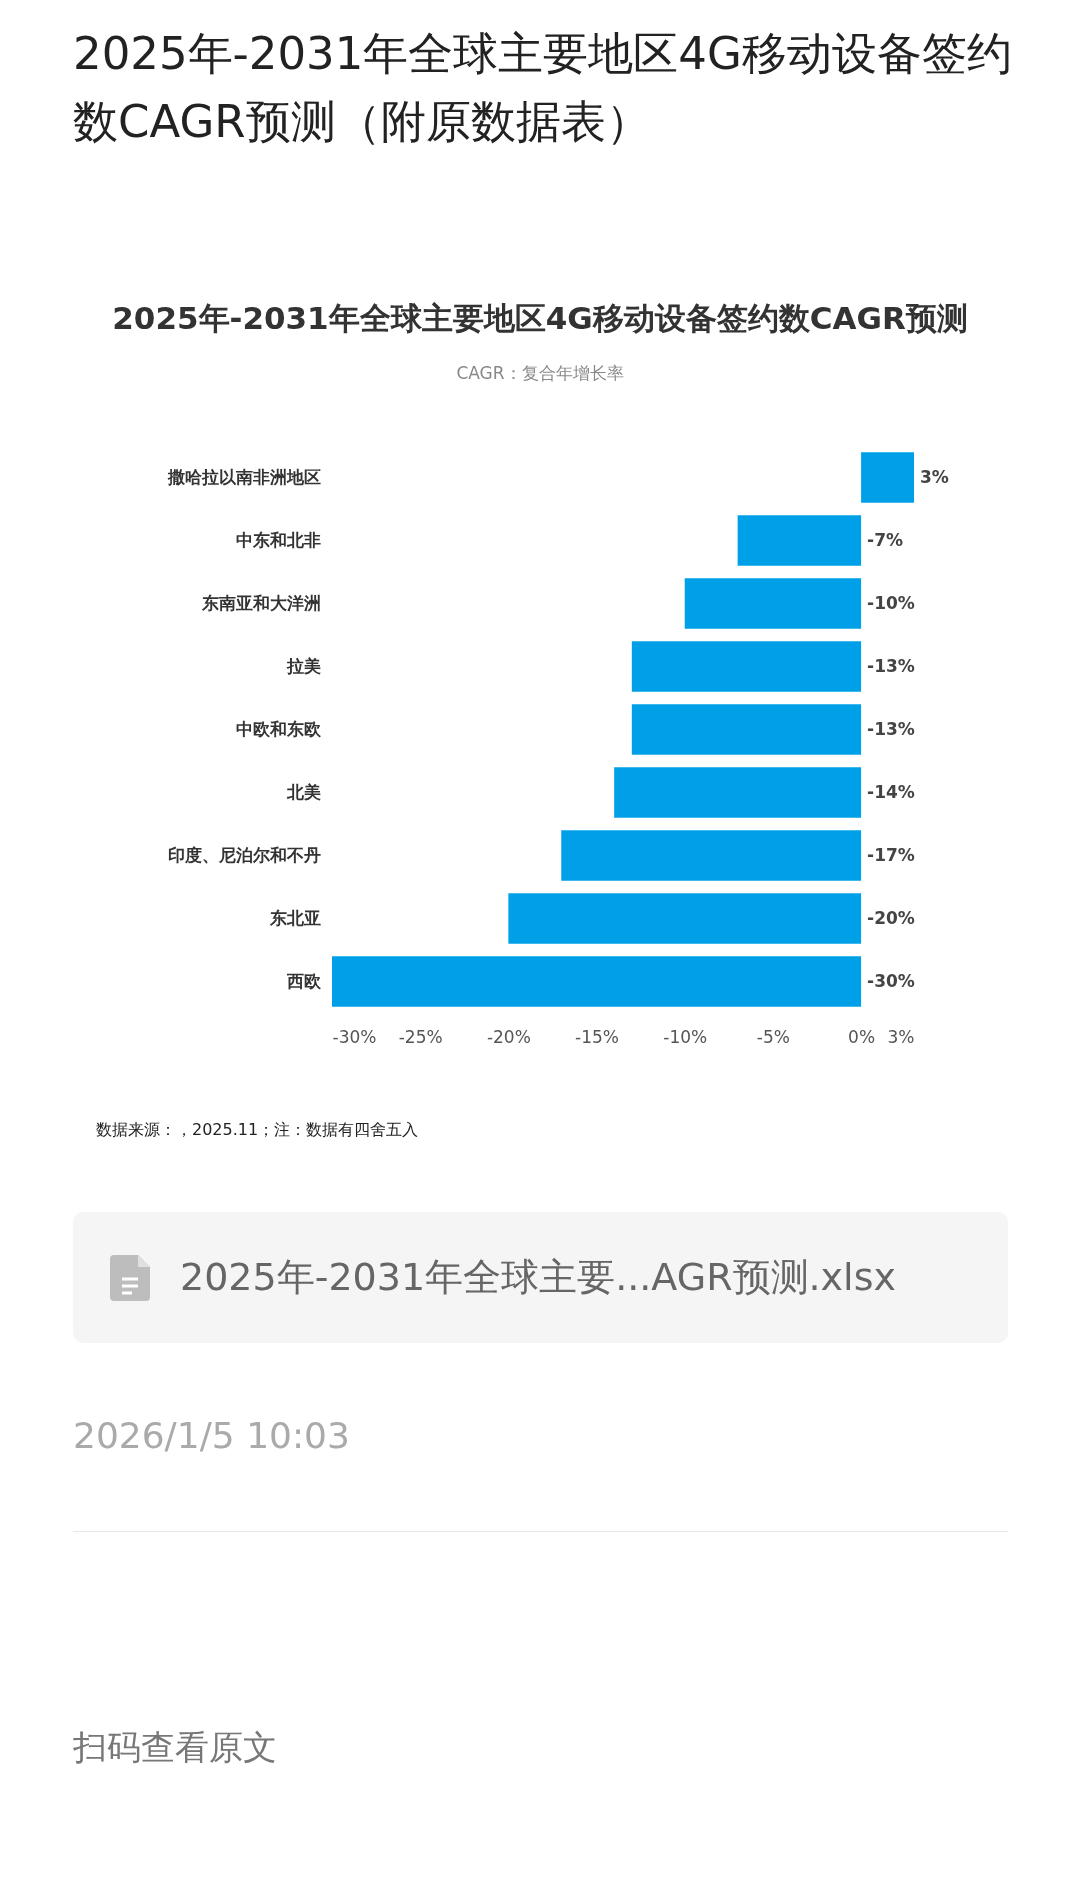 The width and height of the screenshot is (1080, 1901). Describe the element at coordinates (257, 1130) in the screenshot. I see `source-note: 数据来源：，2025.11；注：数据有四舍五入` at that location.